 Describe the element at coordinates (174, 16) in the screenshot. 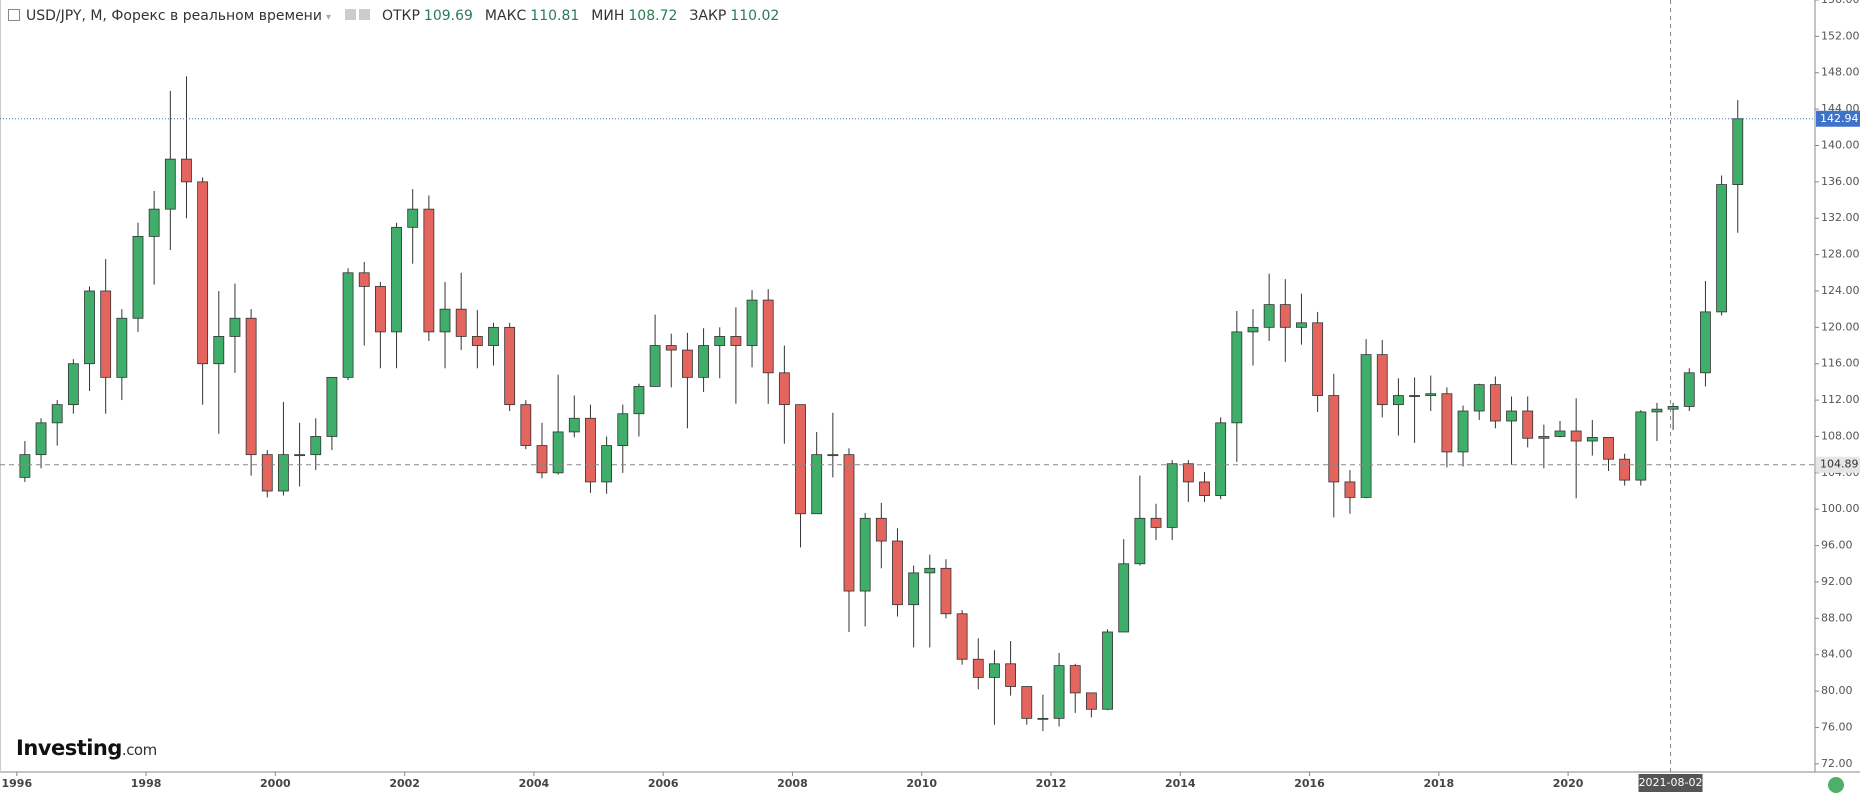

I see `symbol: USD/JPY, M, Форекс в реальном времени` at that location.